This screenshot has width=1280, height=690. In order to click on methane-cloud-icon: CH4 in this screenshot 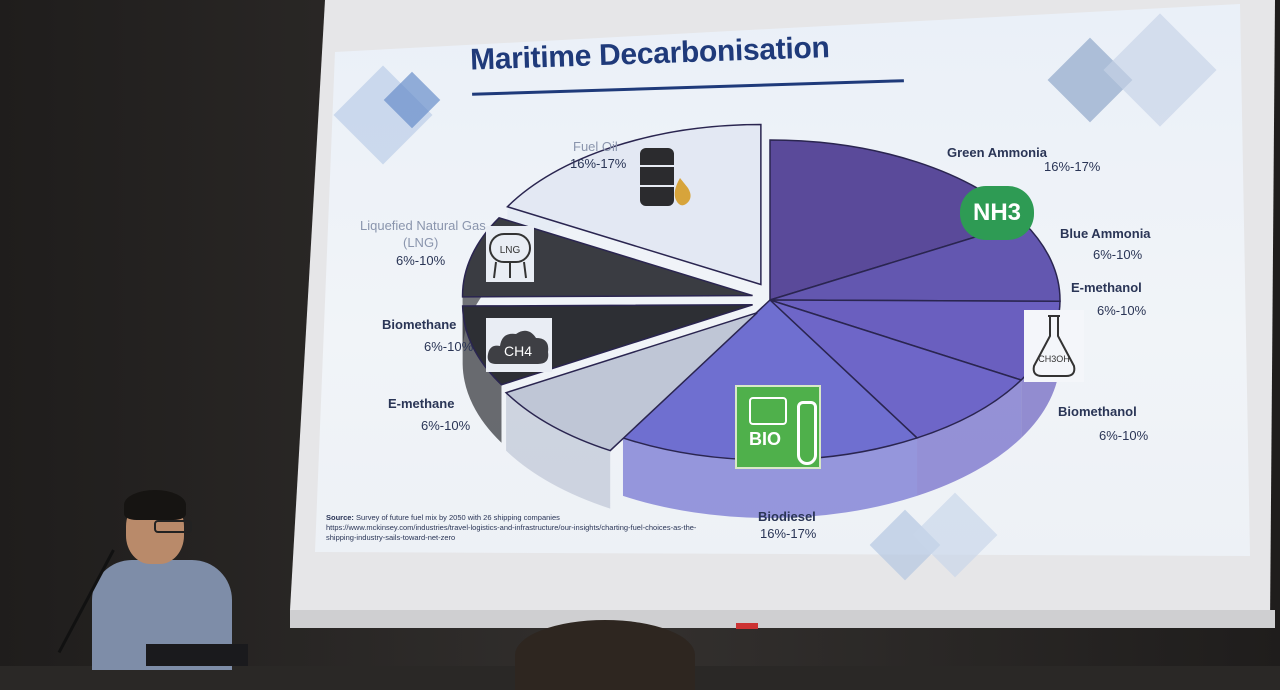, I will do `click(519, 345)`.